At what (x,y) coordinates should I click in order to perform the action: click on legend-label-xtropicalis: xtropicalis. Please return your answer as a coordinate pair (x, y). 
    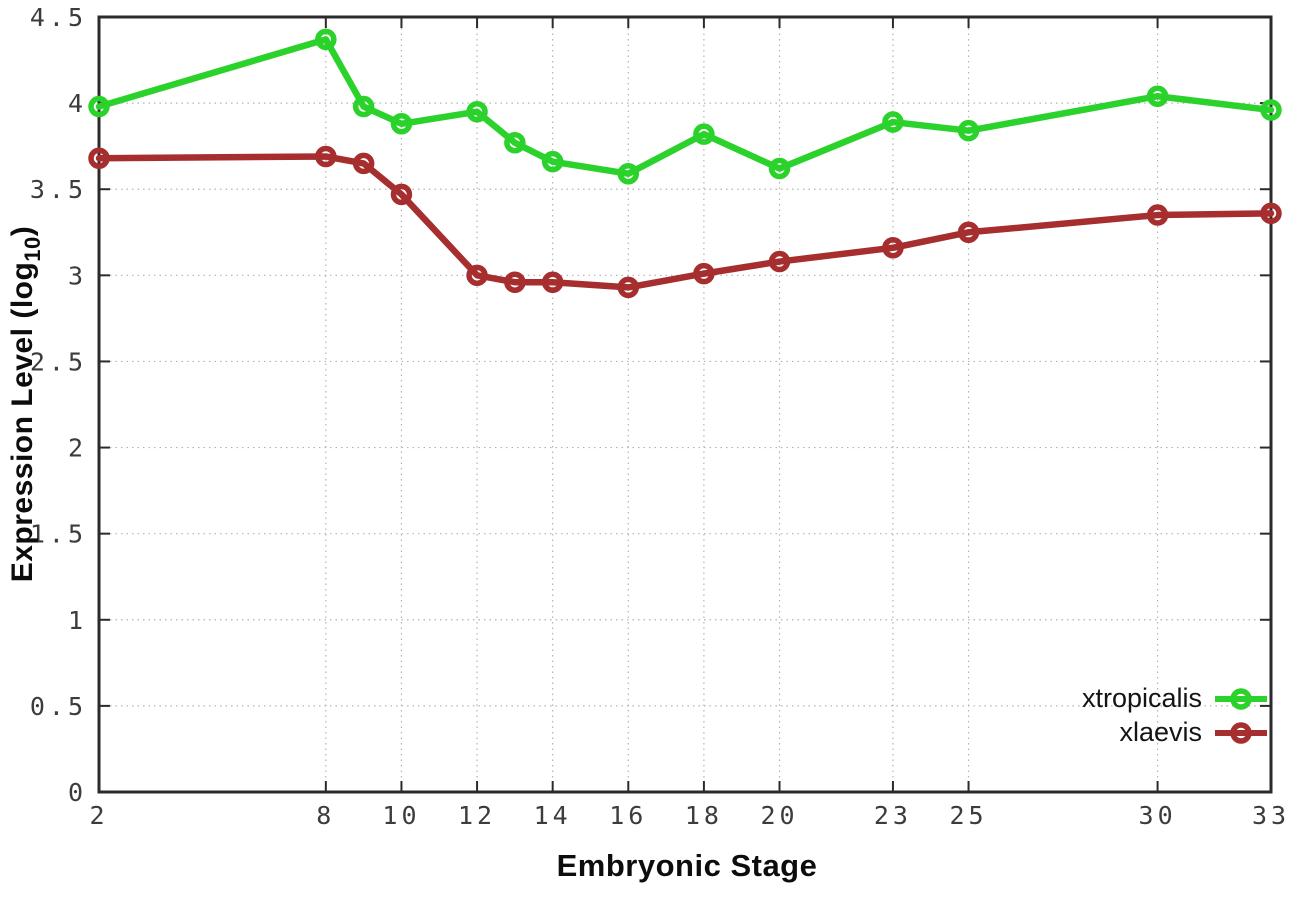
    Looking at the image, I should click on (1141, 698).